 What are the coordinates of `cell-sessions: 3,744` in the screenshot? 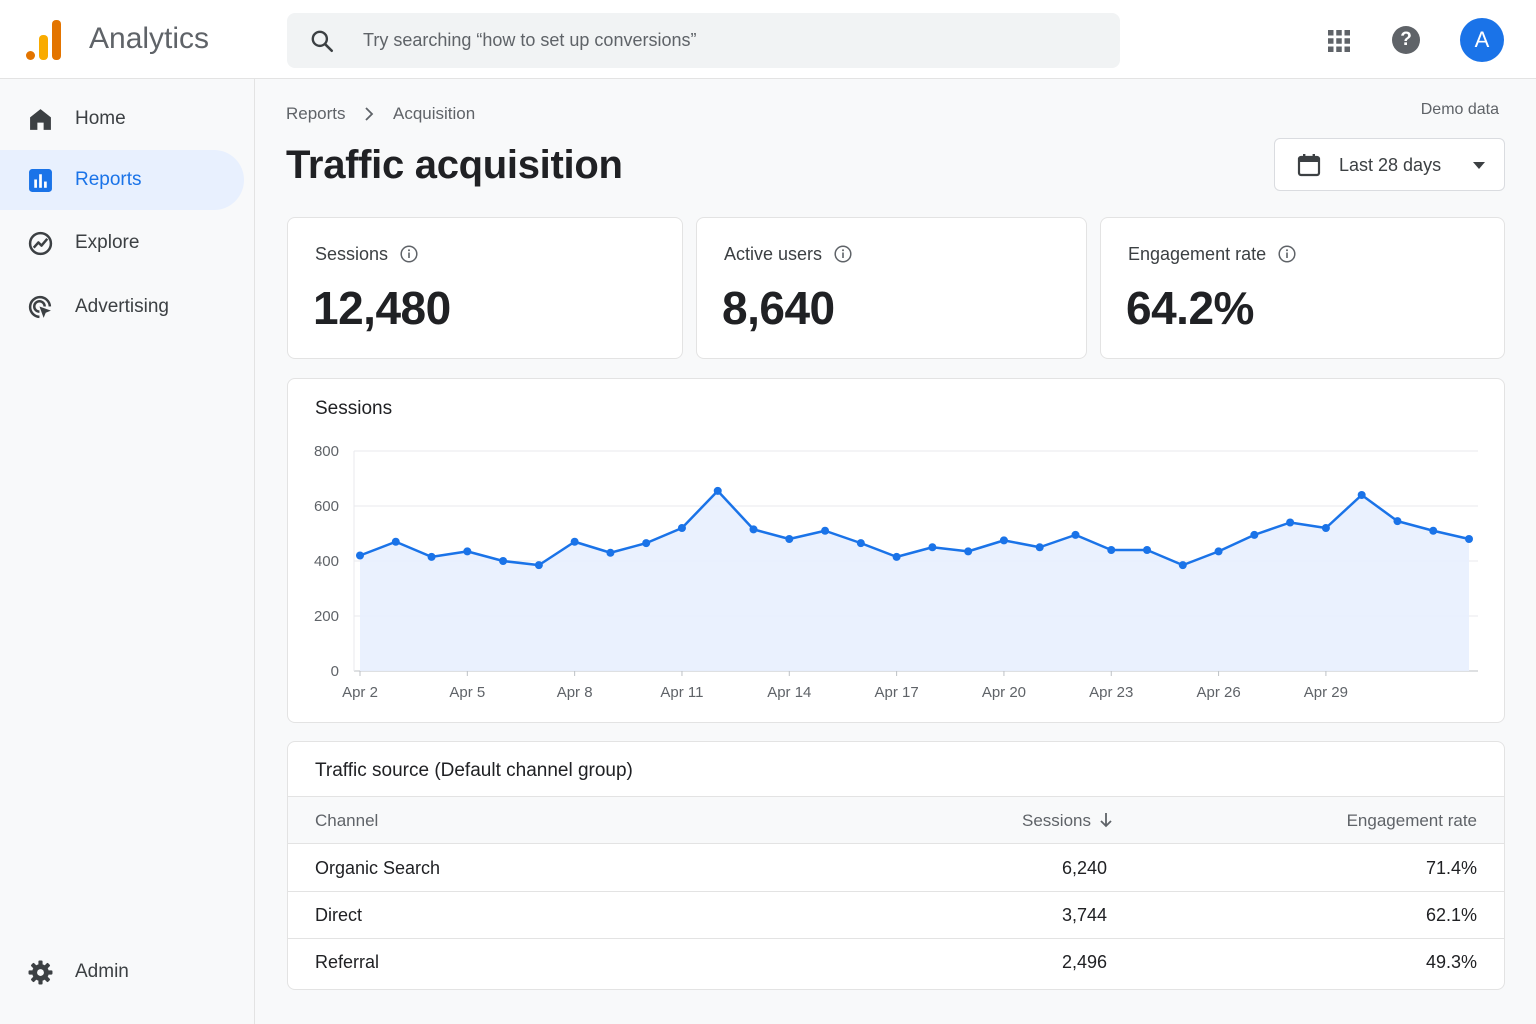 It's located at (1084, 915).